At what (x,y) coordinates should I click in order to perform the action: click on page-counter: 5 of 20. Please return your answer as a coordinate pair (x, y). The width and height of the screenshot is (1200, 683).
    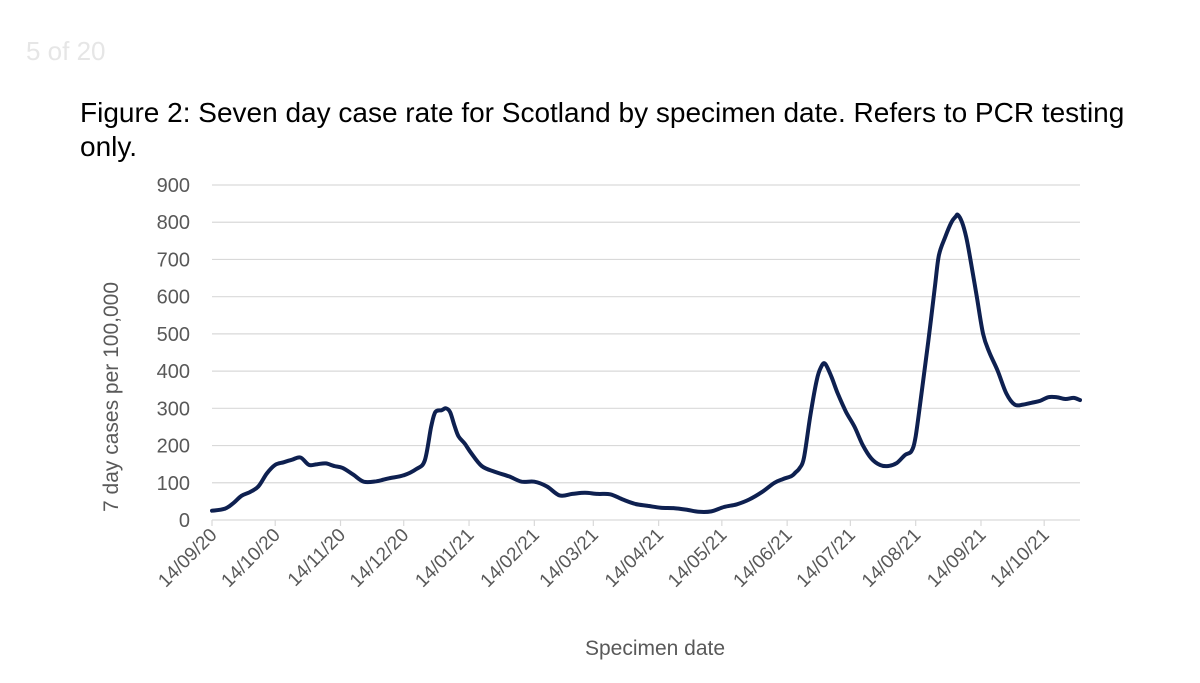
    Looking at the image, I should click on (66, 51).